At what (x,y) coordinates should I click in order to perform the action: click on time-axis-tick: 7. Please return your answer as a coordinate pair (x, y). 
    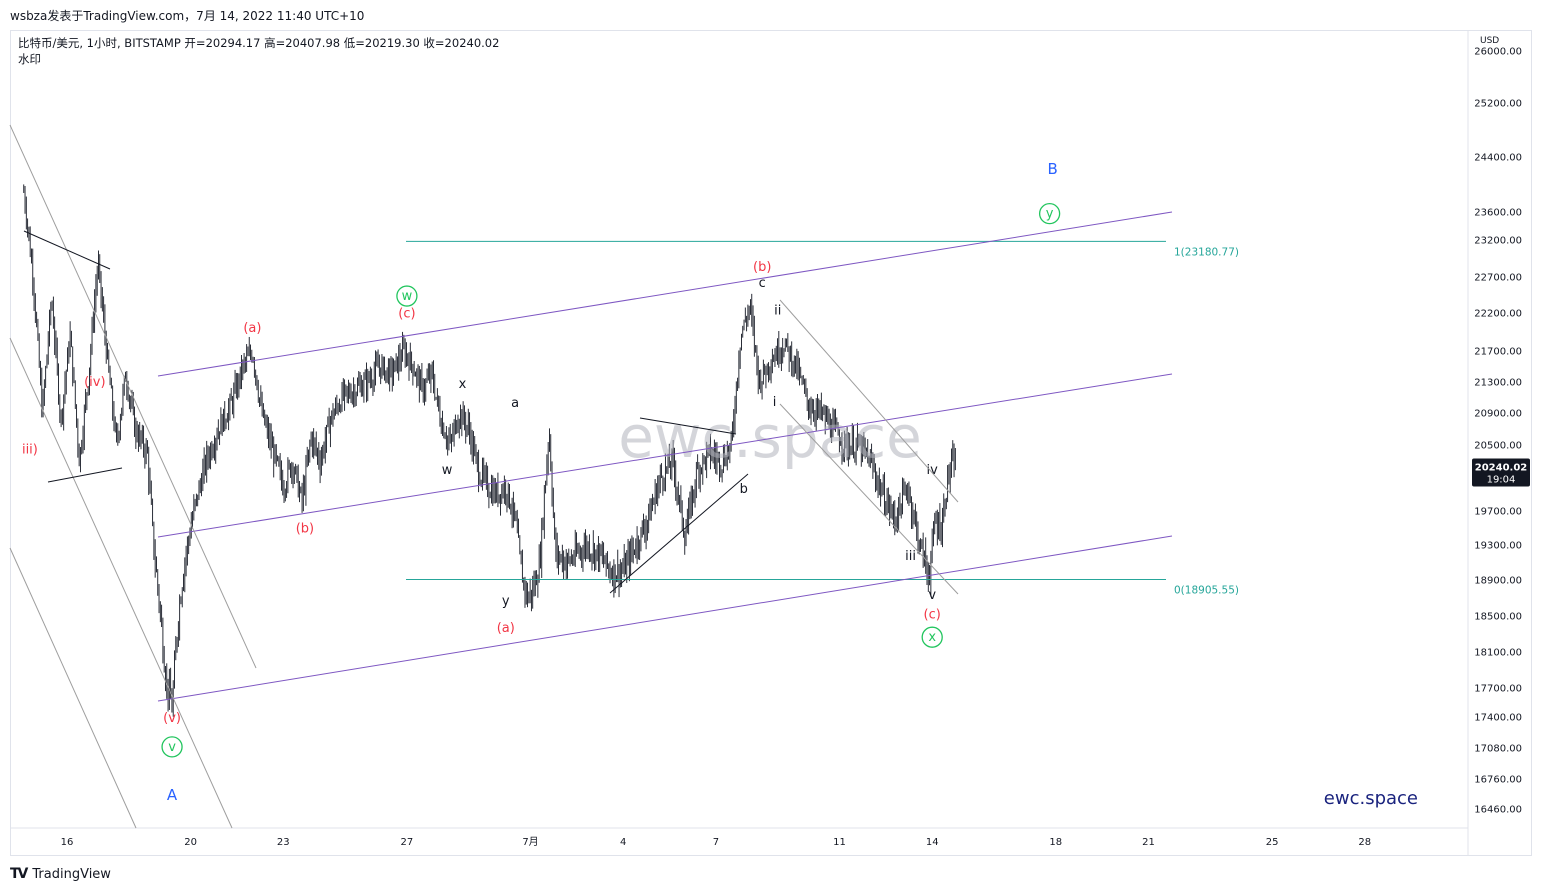
    Looking at the image, I should click on (716, 842).